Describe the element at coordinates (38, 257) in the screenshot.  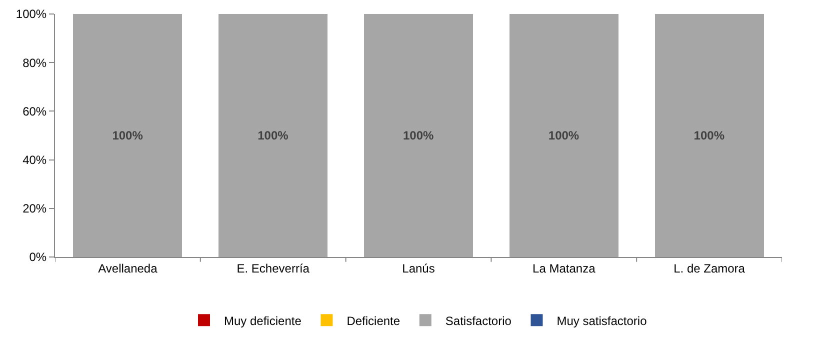
I see `y-tick-label: 0%` at that location.